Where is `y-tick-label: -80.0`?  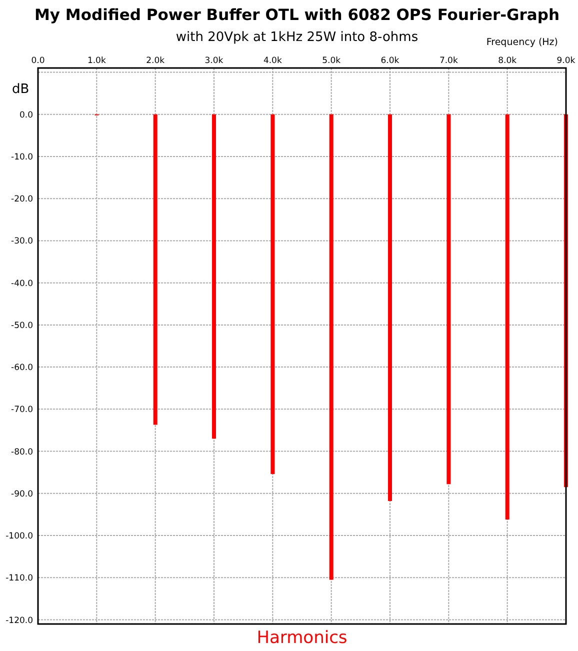
y-tick-label: -80.0 is located at coordinates (22, 452).